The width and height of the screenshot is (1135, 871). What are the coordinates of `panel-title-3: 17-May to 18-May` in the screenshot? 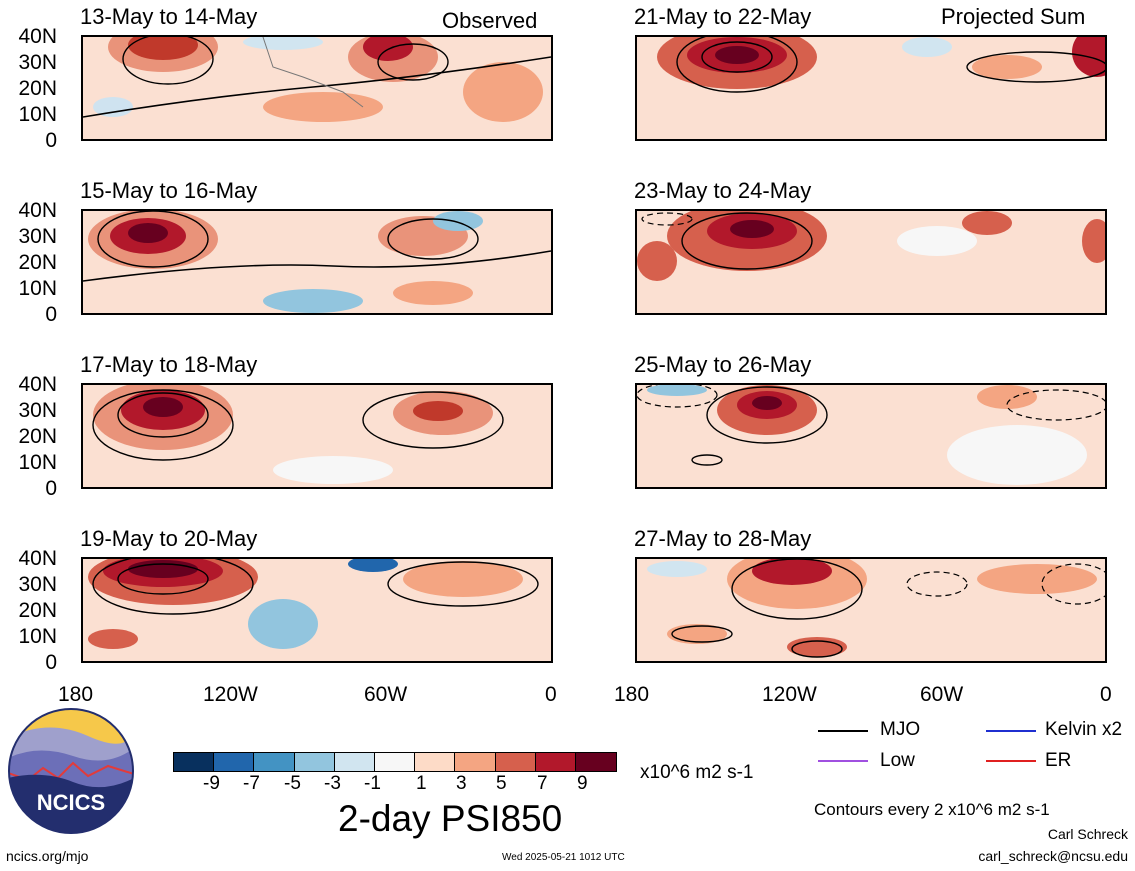 It's located at (169, 364).